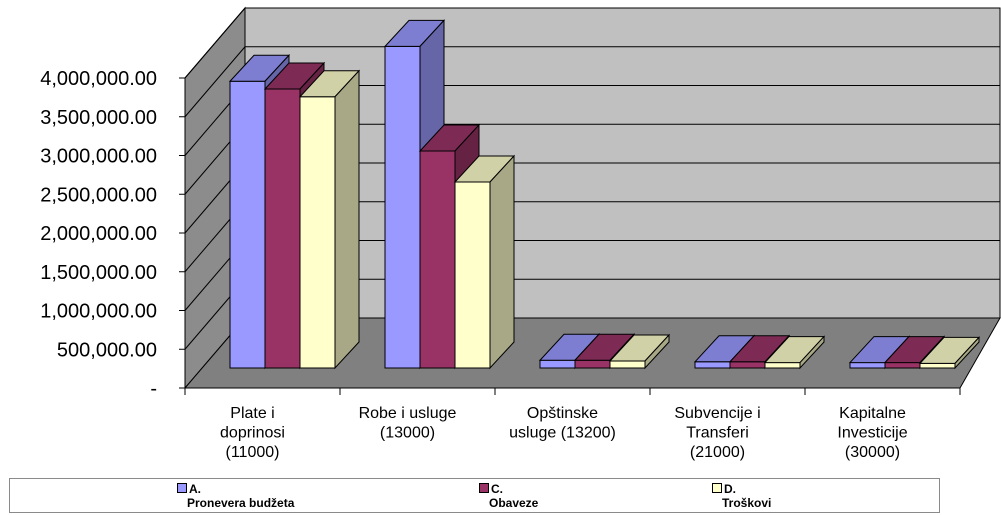 This screenshot has height=515, width=1001. I want to click on legend-label-c-bottom: Obaveze, so click(514, 503).